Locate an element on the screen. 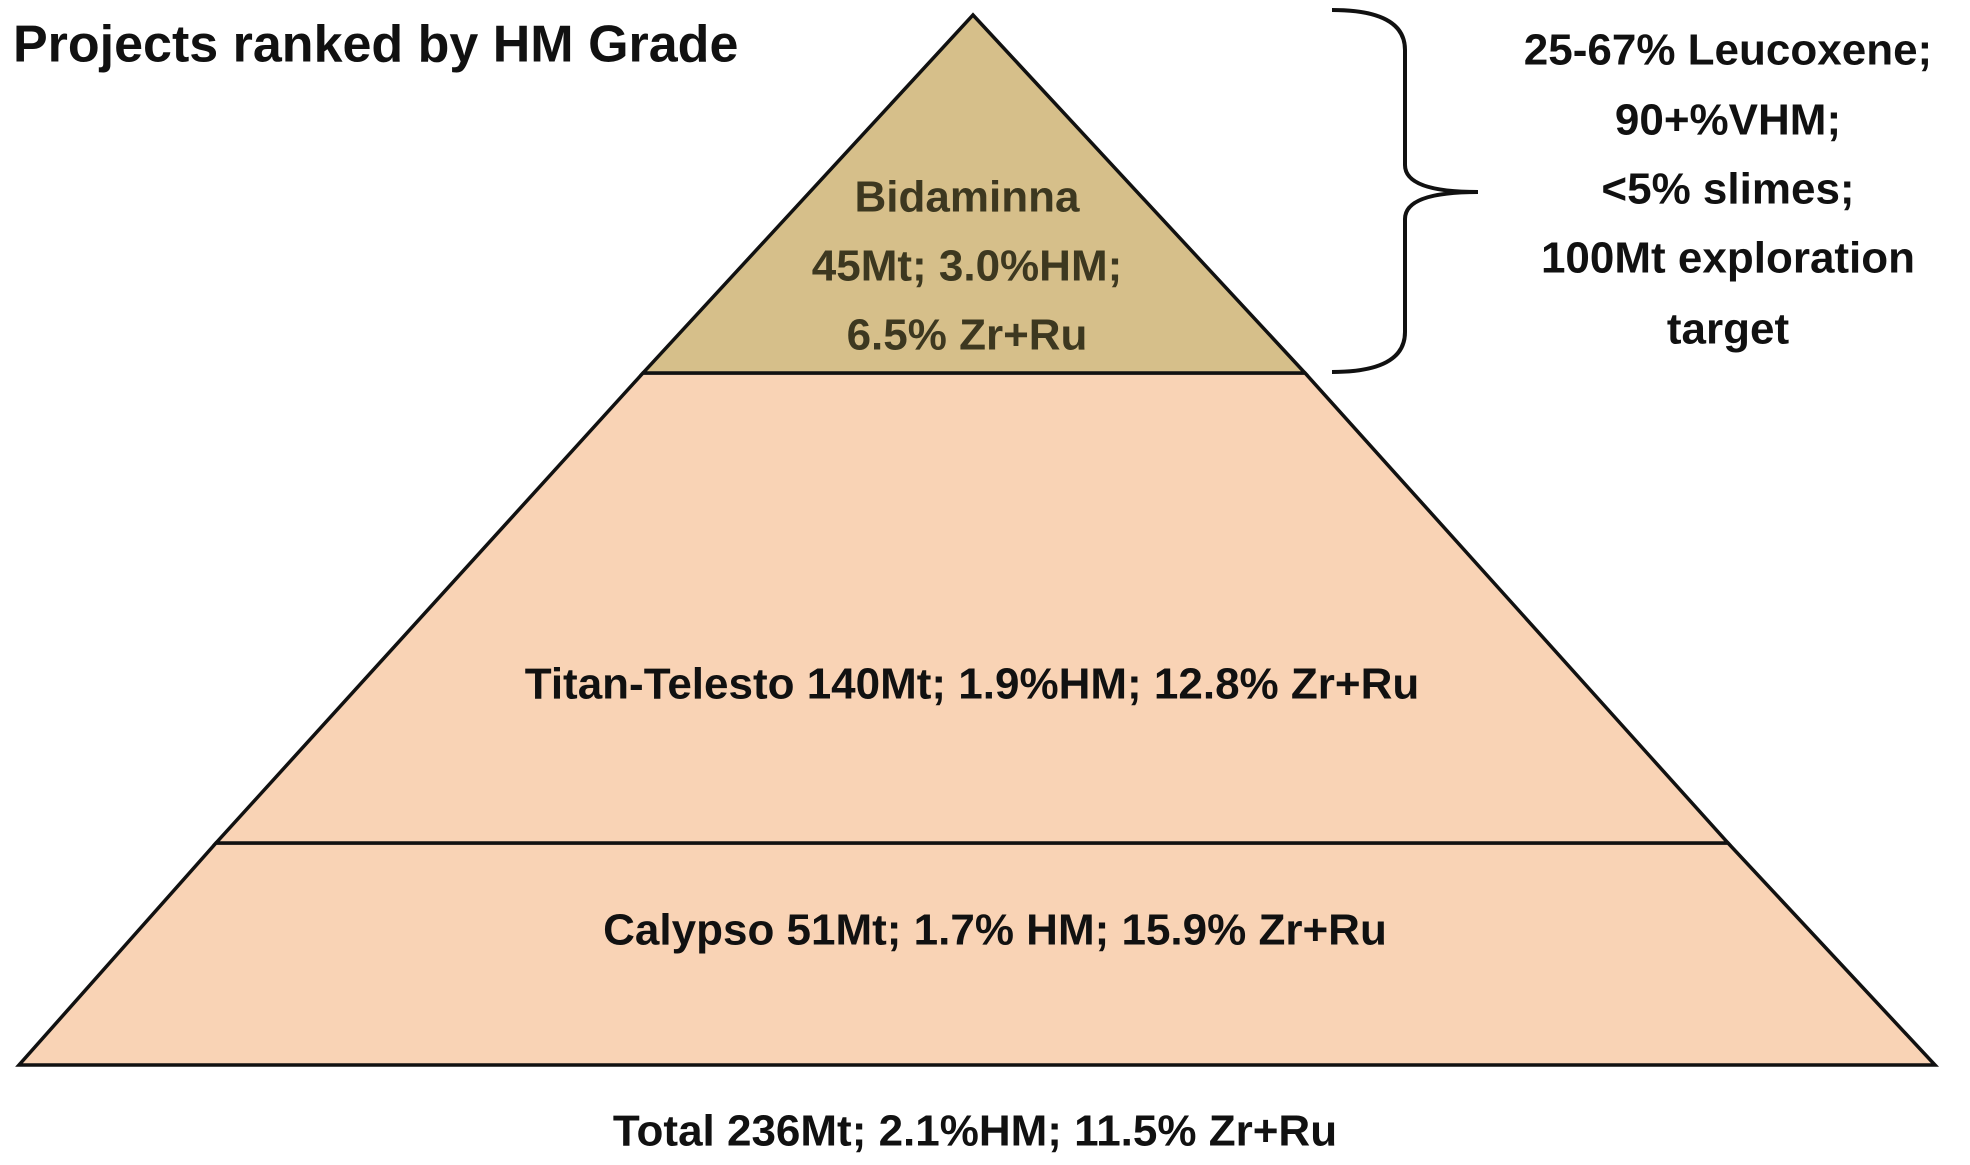 This screenshot has height=1165, width=1970. annotation-line: 100Mt exploration is located at coordinates (1728, 258).